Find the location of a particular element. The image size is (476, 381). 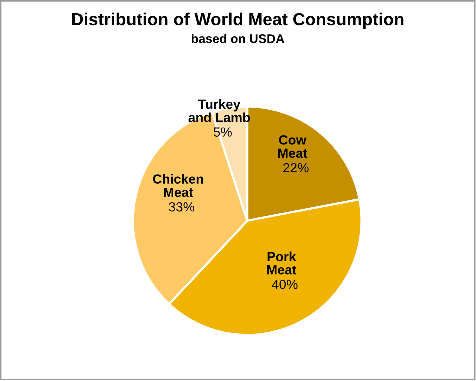

chart-subtitle: based on USDA is located at coordinates (238, 39).